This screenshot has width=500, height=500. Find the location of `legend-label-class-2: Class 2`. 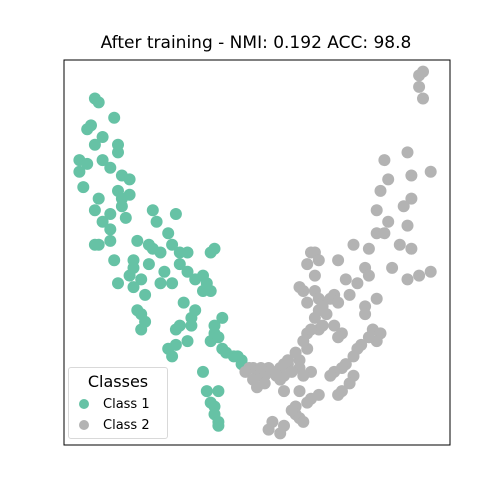

legend-label-class-2: Class 2 is located at coordinates (126, 425).